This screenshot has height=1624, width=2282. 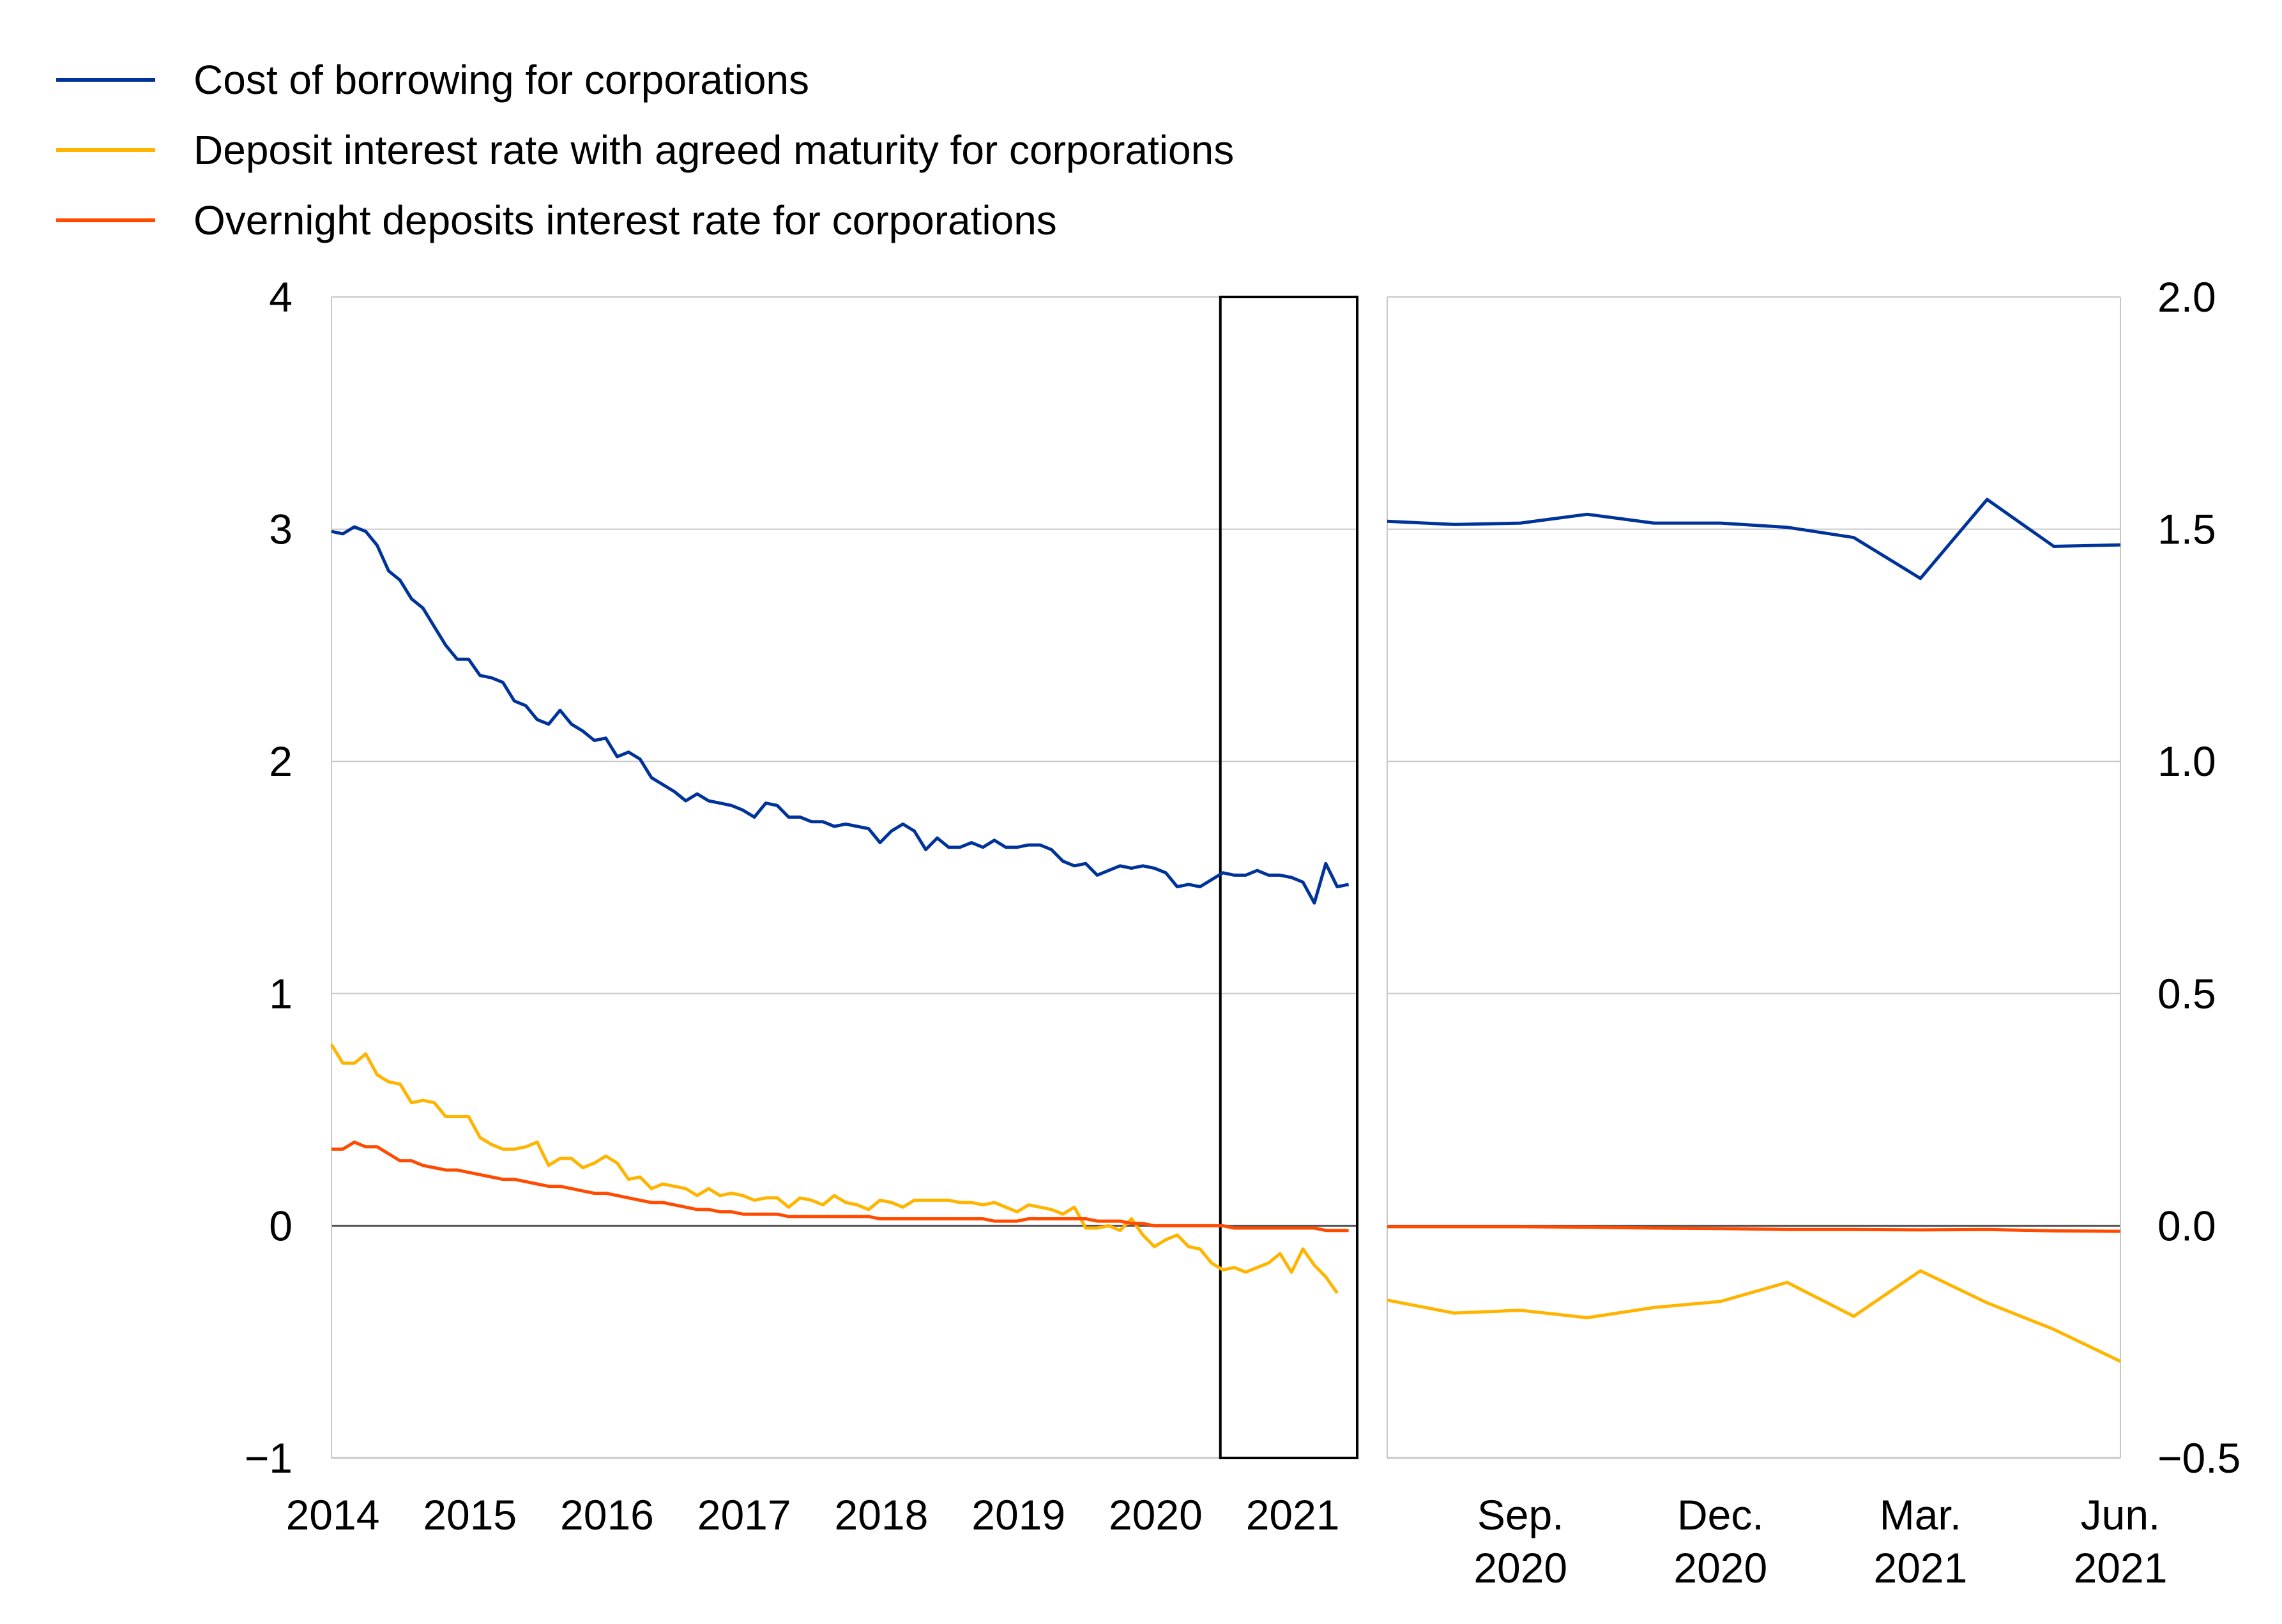 What do you see at coordinates (744, 1515) in the screenshot?
I see `x-tick-label: 2017` at bounding box center [744, 1515].